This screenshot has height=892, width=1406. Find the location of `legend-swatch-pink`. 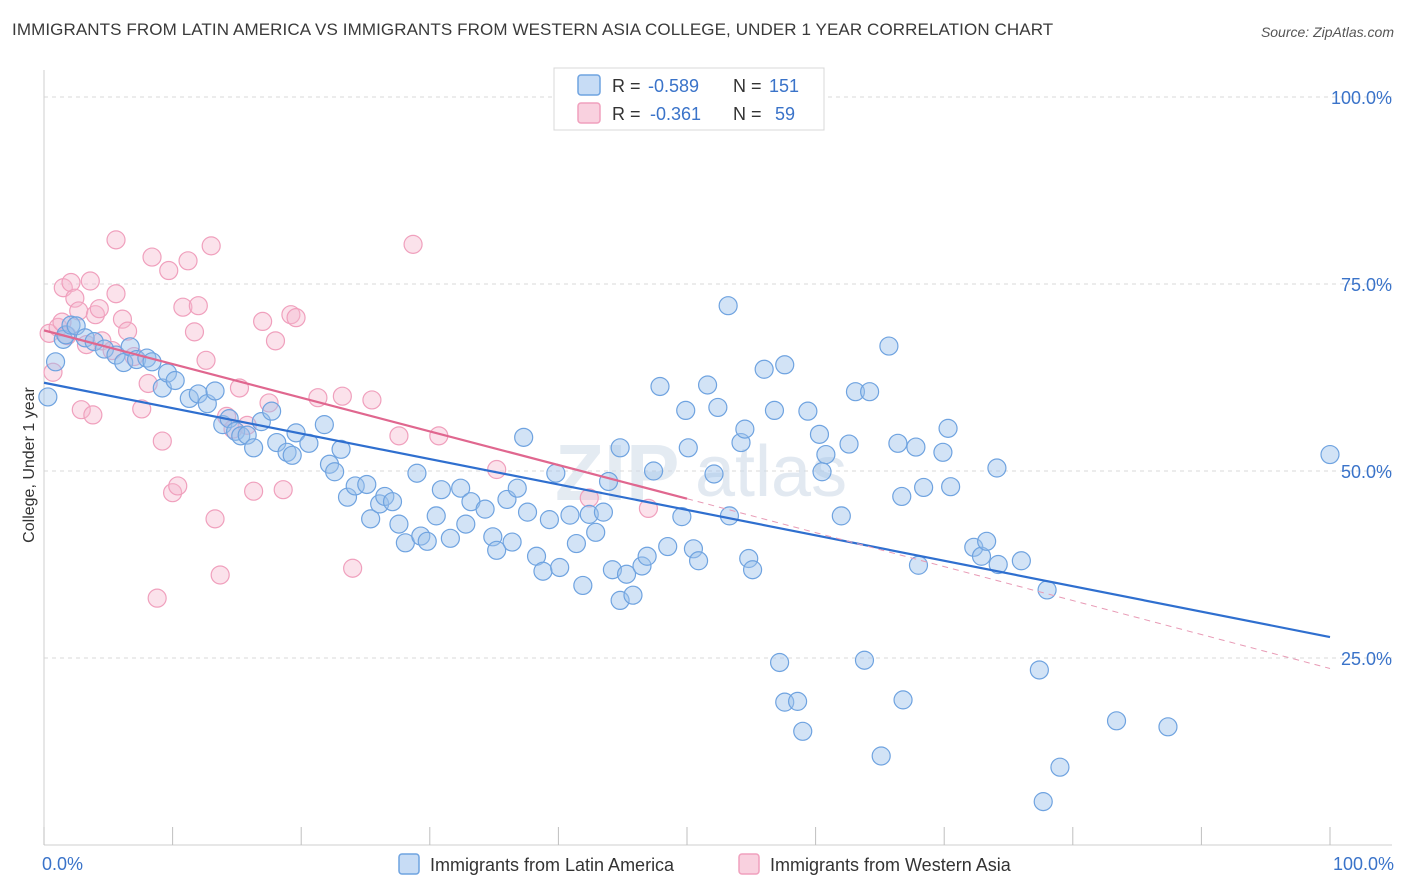

legend-swatch-pink is located at coordinates (589, 113).